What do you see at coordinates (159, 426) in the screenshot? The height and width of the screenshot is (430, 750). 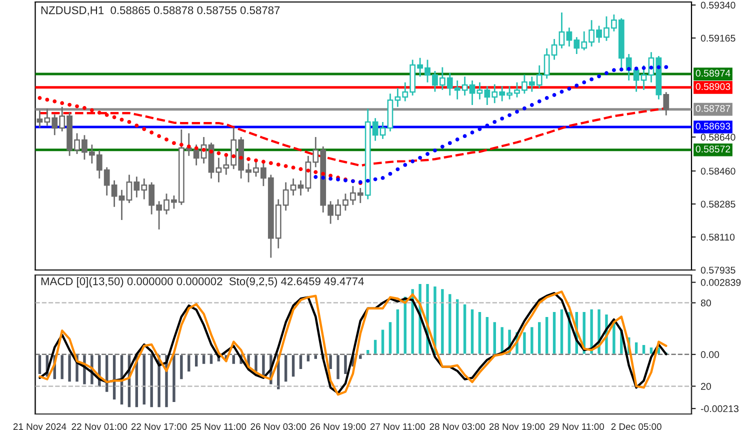 I see `x-tick-label: 22 Nov 17:00` at bounding box center [159, 426].